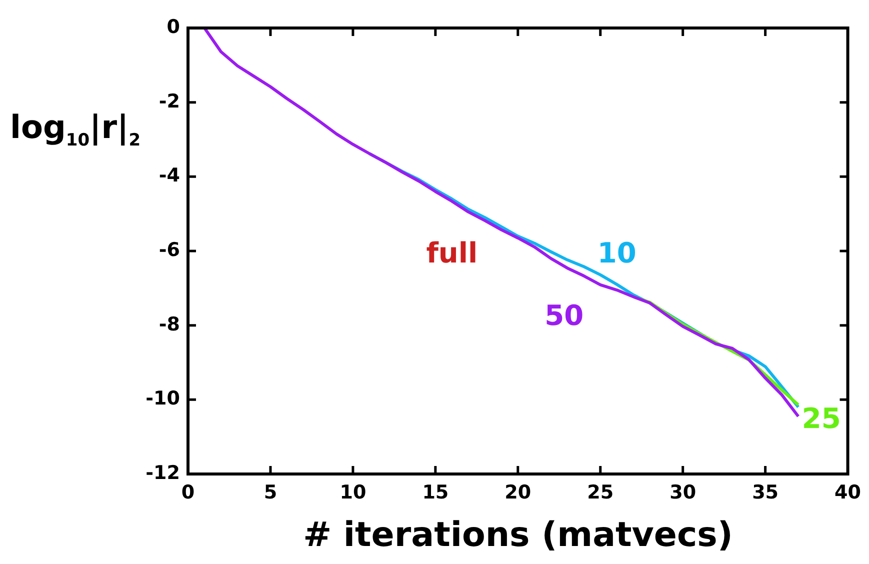 This screenshot has height=564, width=869. Describe the element at coordinates (518, 535) in the screenshot. I see `x-axis-title: # iterations (matvecs)` at that location.